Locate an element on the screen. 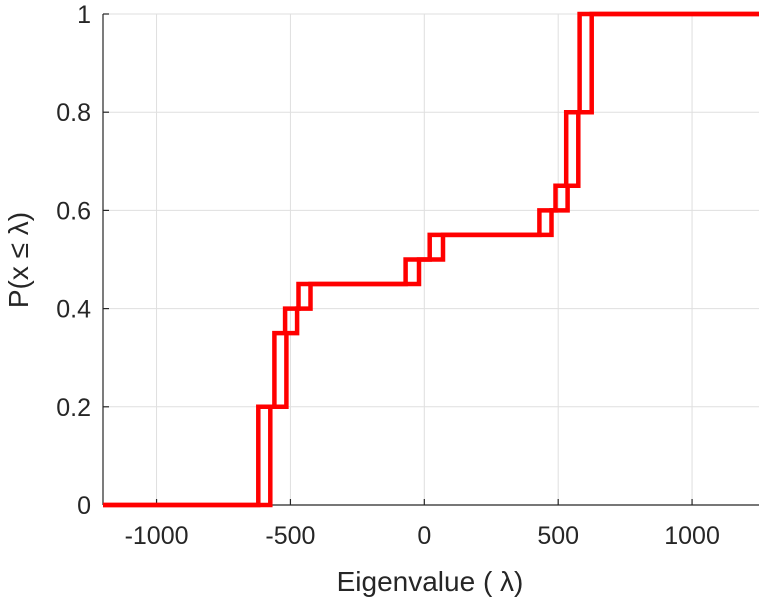 The width and height of the screenshot is (763, 600). x-tick-label: 1000 is located at coordinates (692, 536).